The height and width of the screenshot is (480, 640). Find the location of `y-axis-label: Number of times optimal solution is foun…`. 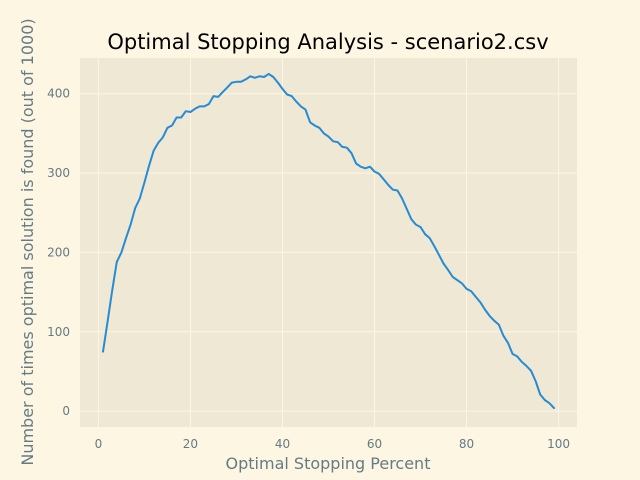

y-axis-label: Number of times optimal solution is foun… is located at coordinates (27, 241).